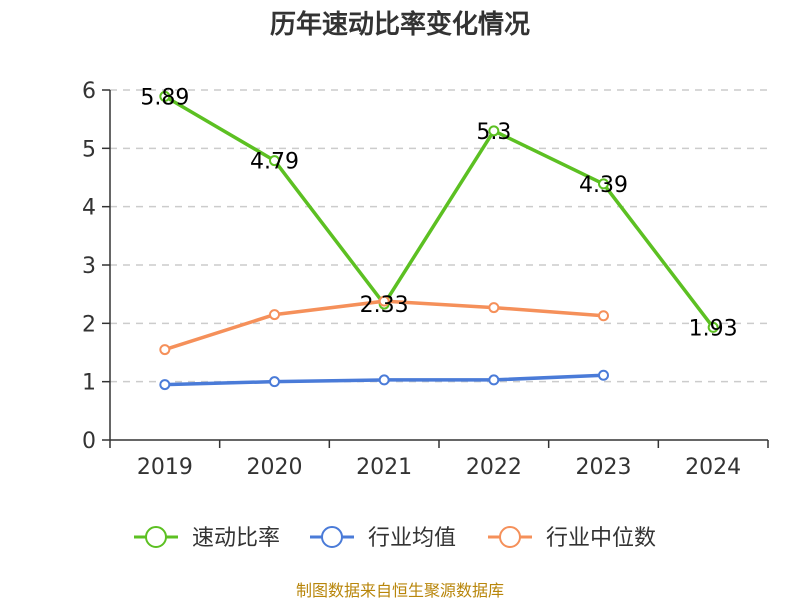 This screenshot has width=800, height=600. What do you see at coordinates (400, 590) in the screenshot?
I see `source-note: 制图数据来自恒生聚源数据库` at bounding box center [400, 590].